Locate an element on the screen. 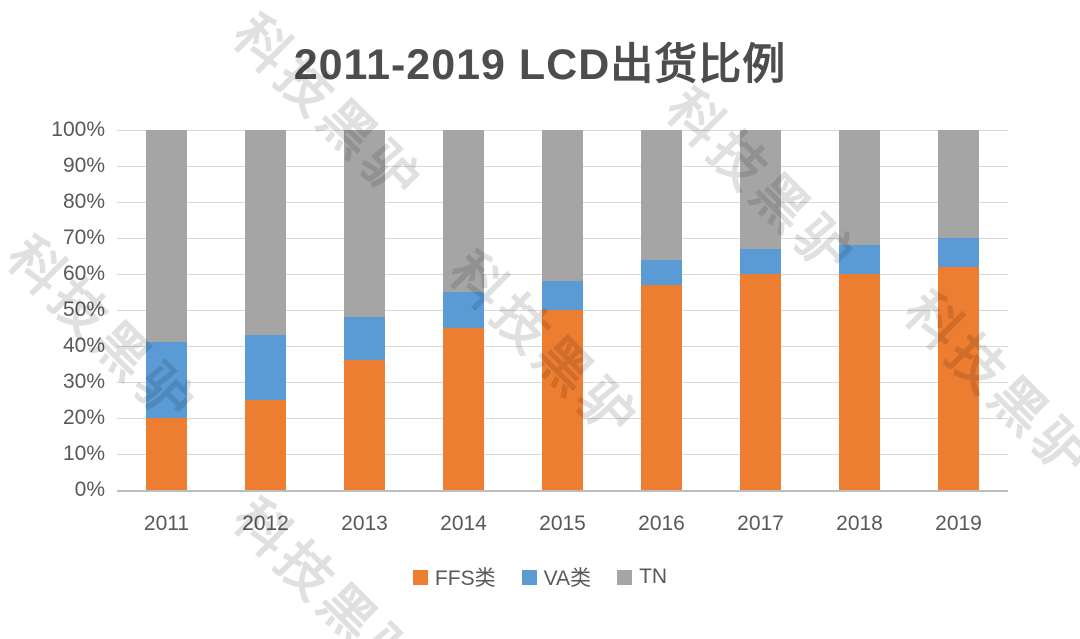 The height and width of the screenshot is (639, 1080). y-axis-tick-90%: 90% is located at coordinates (83, 165).